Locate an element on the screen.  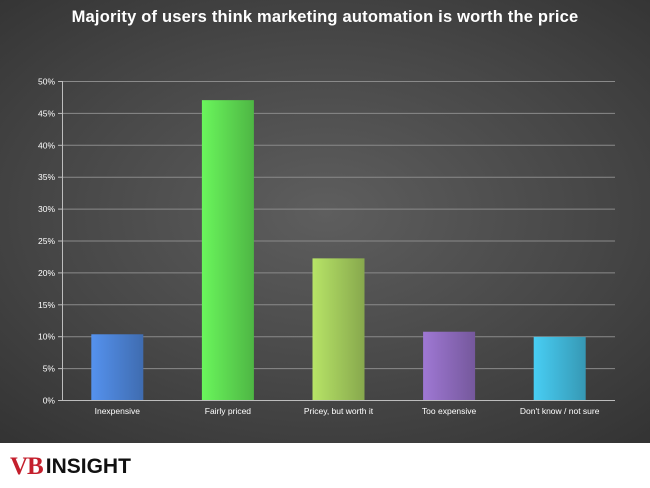
y-tick-label: 45% is located at coordinates (46, 113).